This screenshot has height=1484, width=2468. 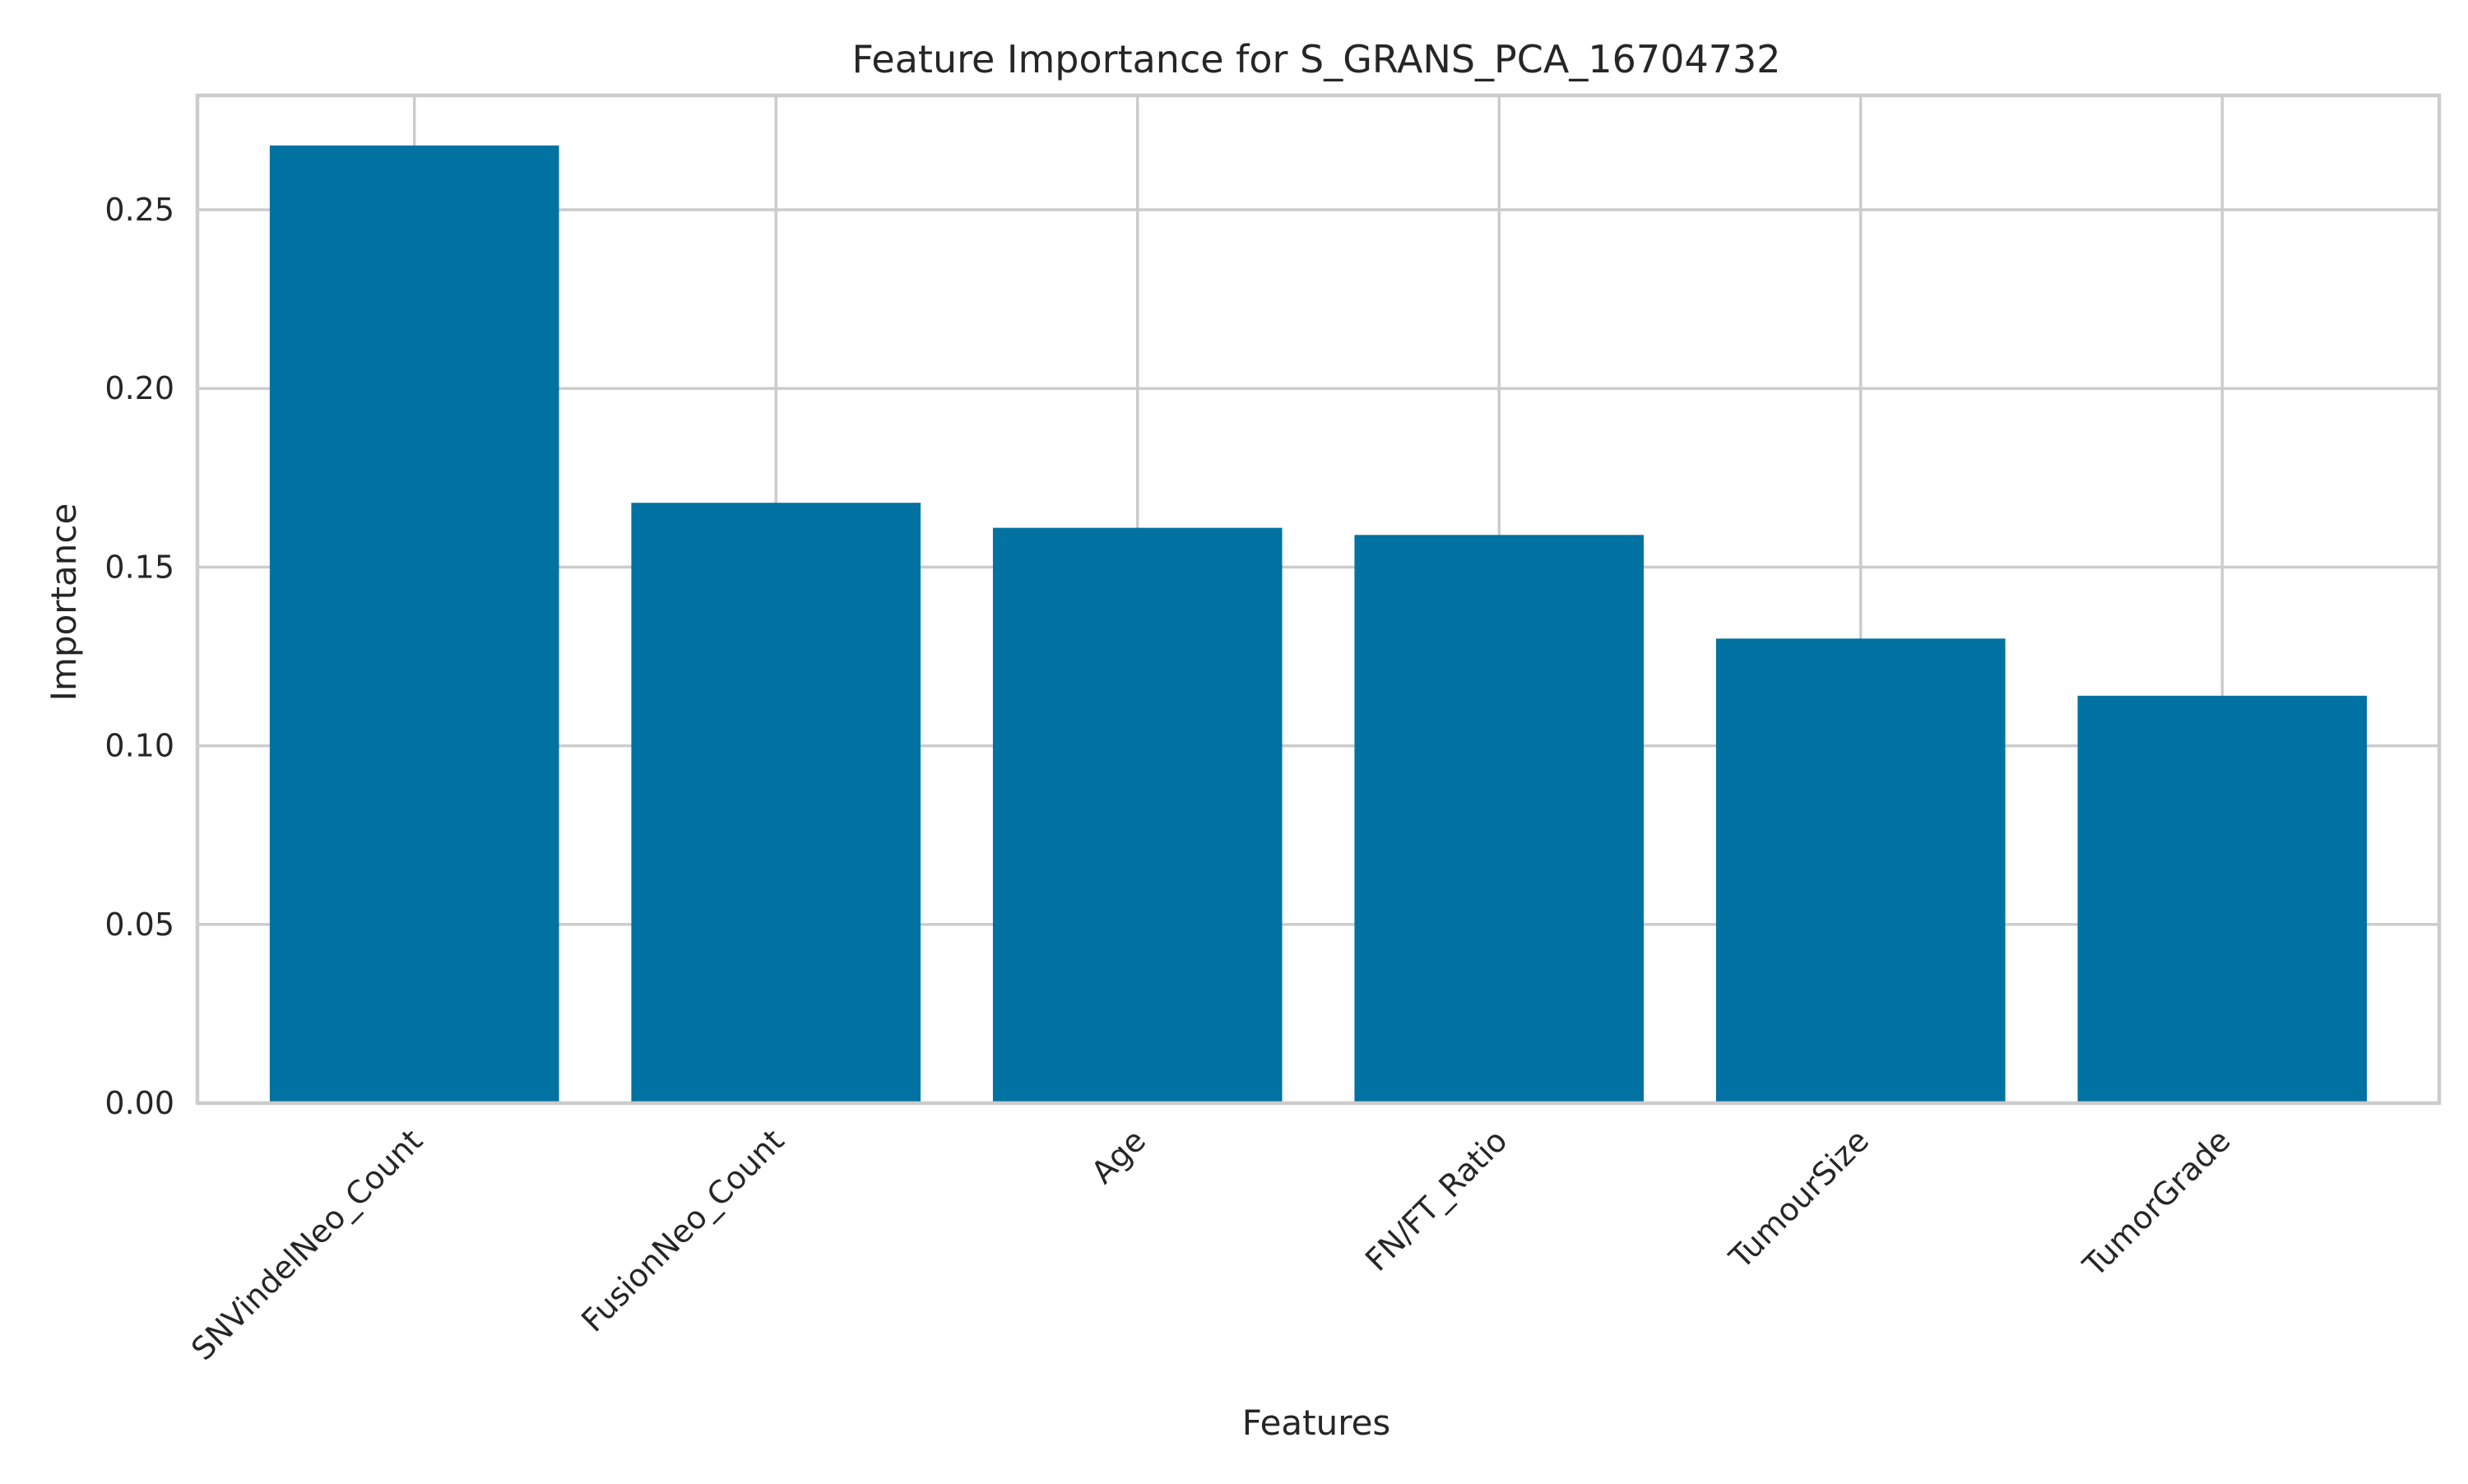 I want to click on bar-tumorgrade, so click(x=2222, y=899).